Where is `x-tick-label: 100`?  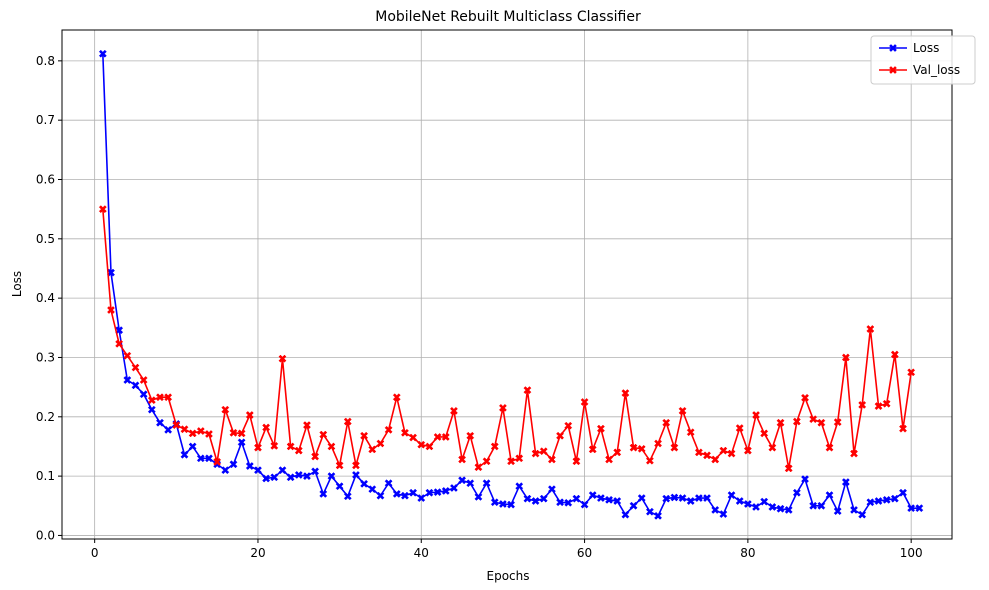
x-tick-label: 100 is located at coordinates (911, 553).